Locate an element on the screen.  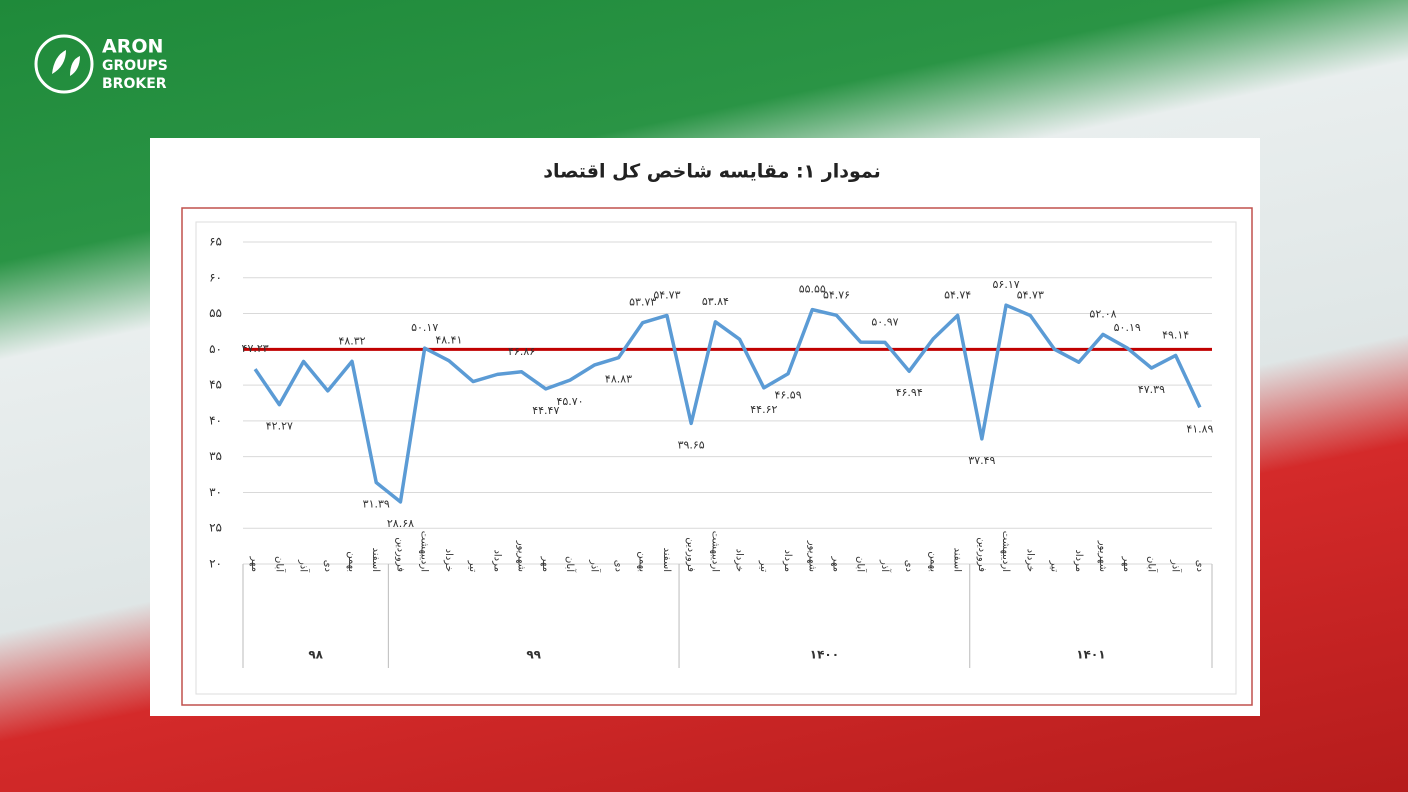
data-label: ۵۵.۵۵ is located at coordinates (812, 289).